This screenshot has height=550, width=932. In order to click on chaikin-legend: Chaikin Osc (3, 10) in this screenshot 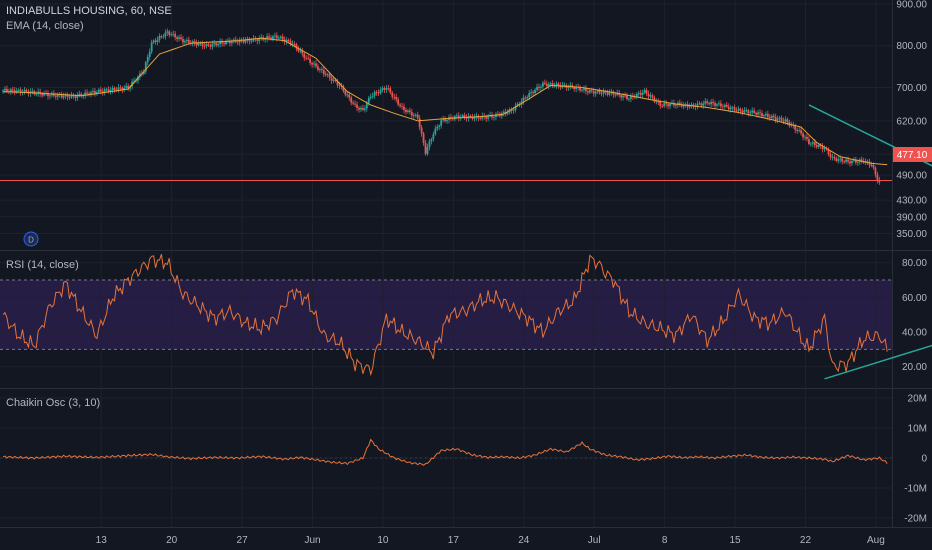, I will do `click(53, 403)`.